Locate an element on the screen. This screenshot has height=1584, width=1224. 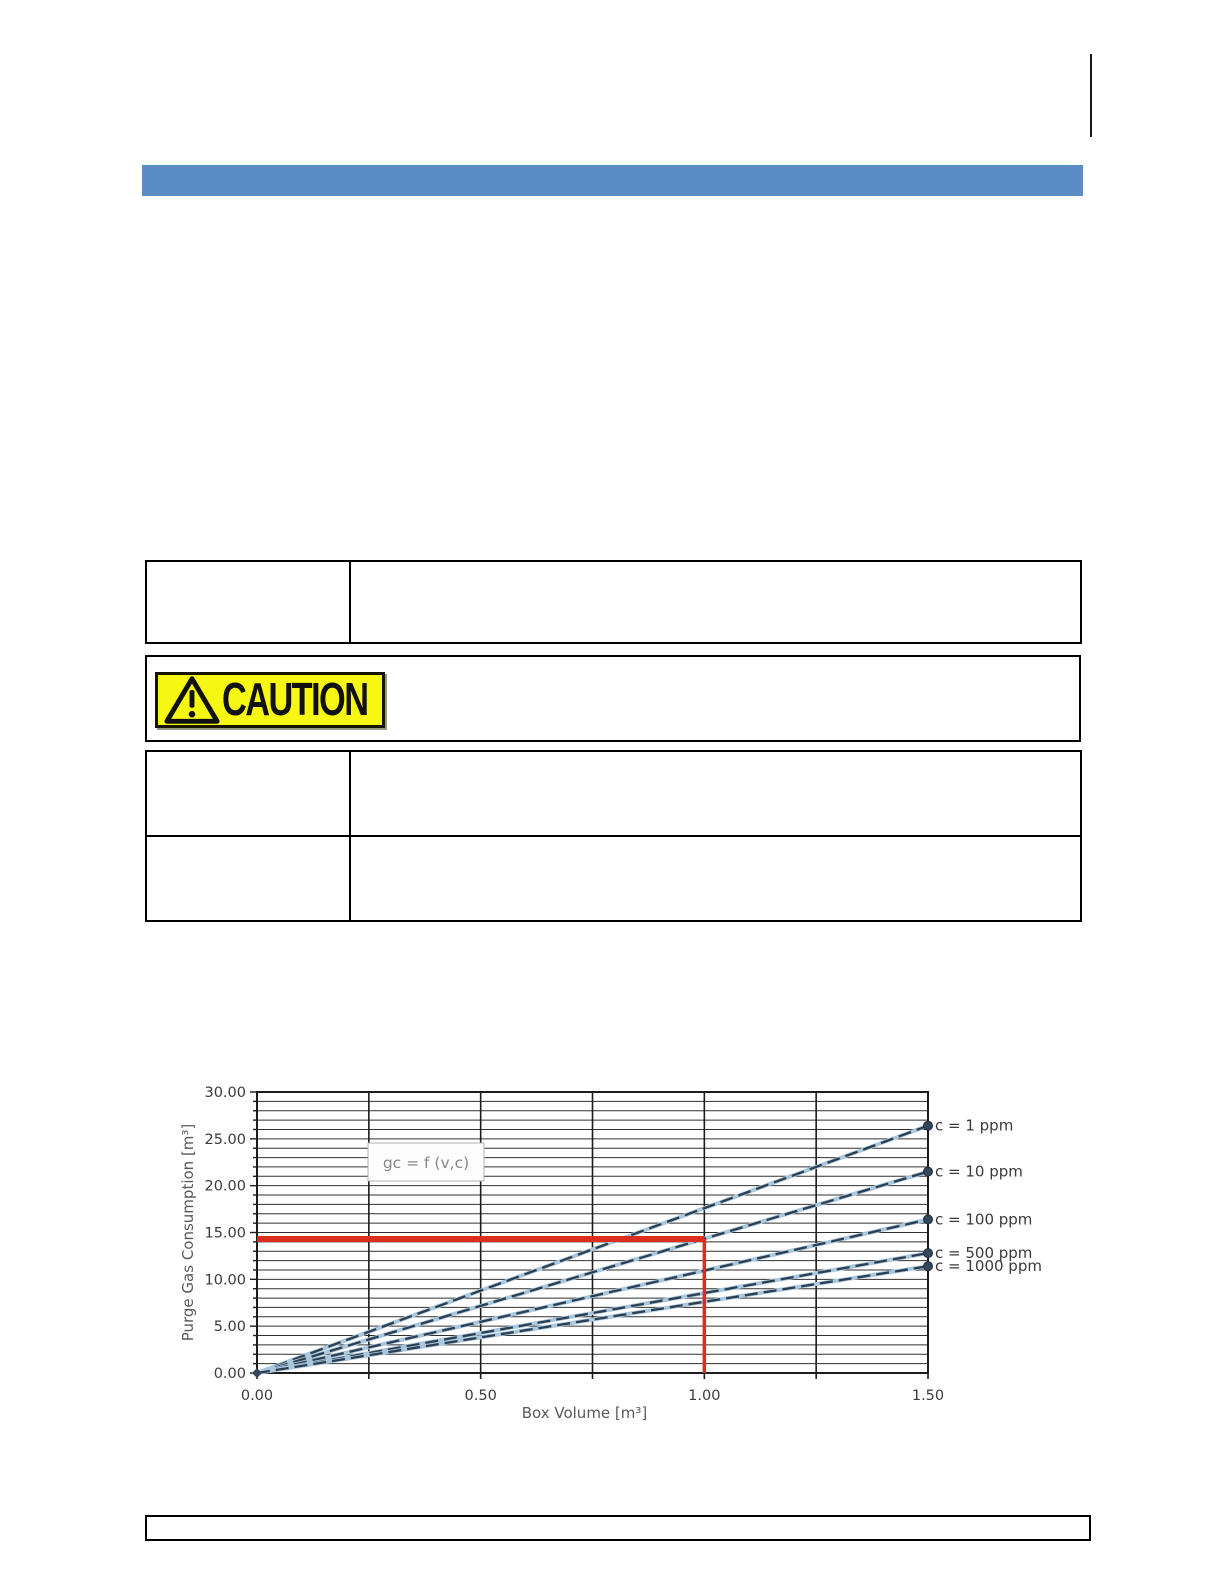
x-tick-label: 1.50 is located at coordinates (928, 1396).